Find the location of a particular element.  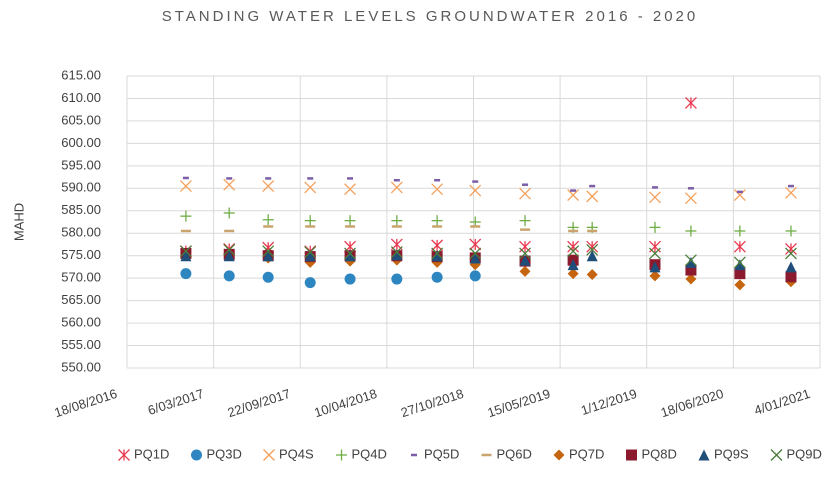

y-tick-label: 565.00 is located at coordinates (81, 299).